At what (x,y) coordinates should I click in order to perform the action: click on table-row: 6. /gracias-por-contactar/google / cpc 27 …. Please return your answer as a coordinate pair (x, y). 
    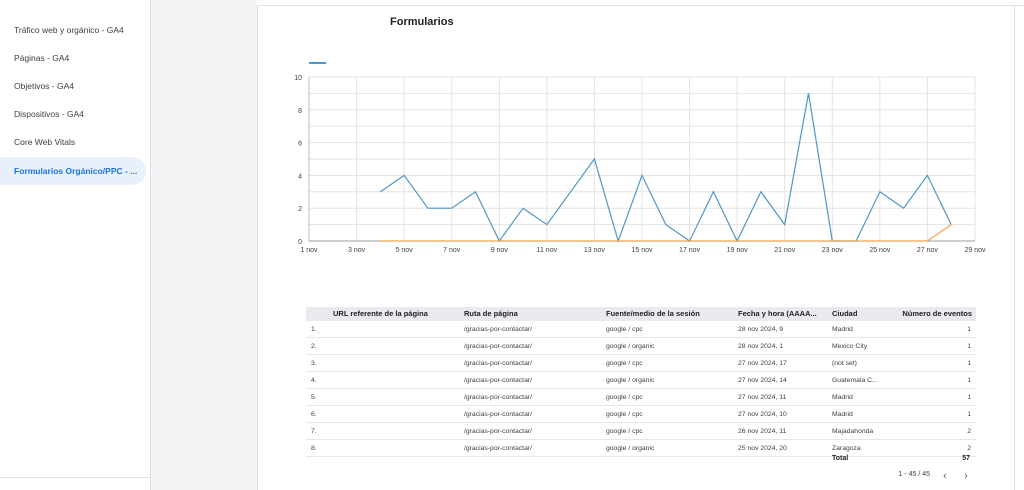
    Looking at the image, I should click on (641, 414).